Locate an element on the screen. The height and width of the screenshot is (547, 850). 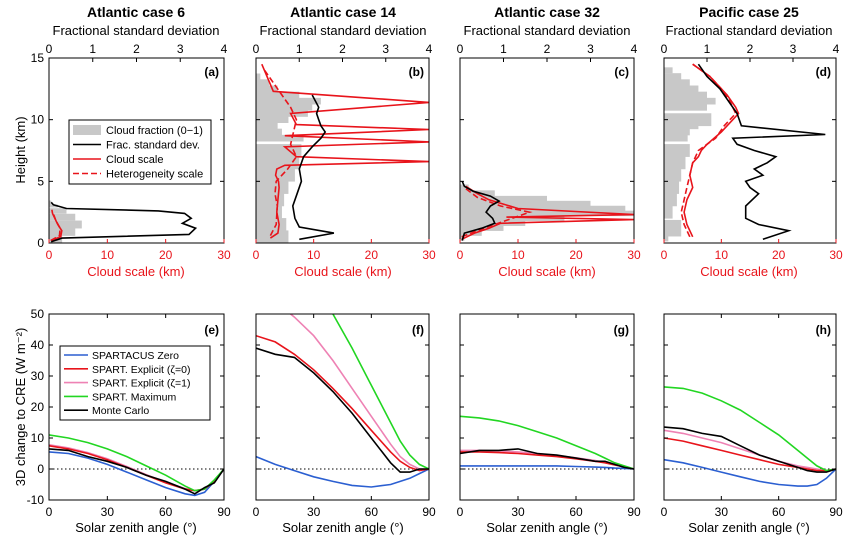
series-spart-explicit0 is located at coordinates (342, 403).